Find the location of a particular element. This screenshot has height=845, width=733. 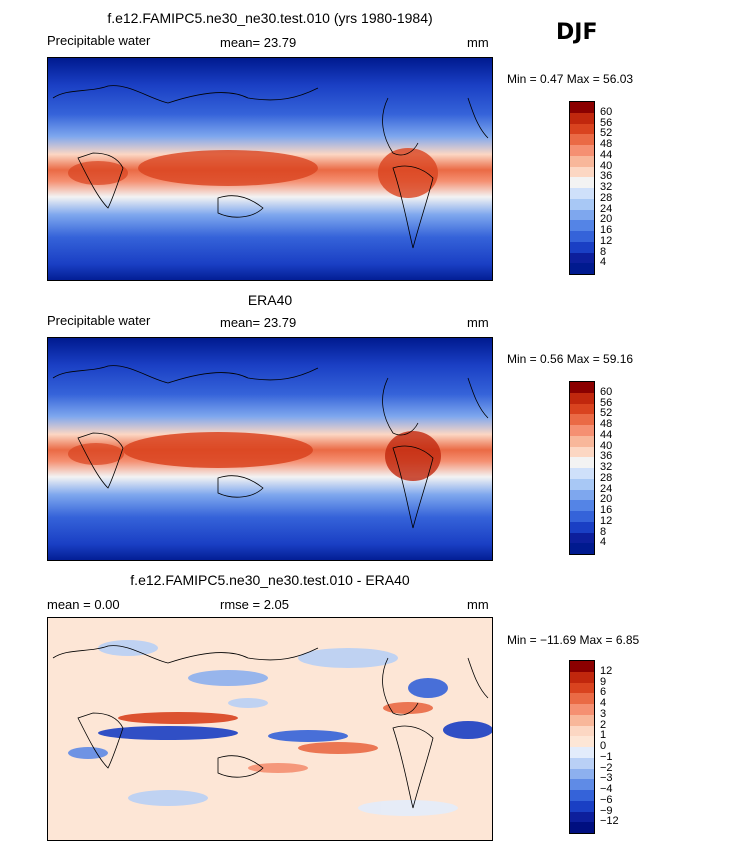

panel-1-colorbar is located at coordinates (582, 188).